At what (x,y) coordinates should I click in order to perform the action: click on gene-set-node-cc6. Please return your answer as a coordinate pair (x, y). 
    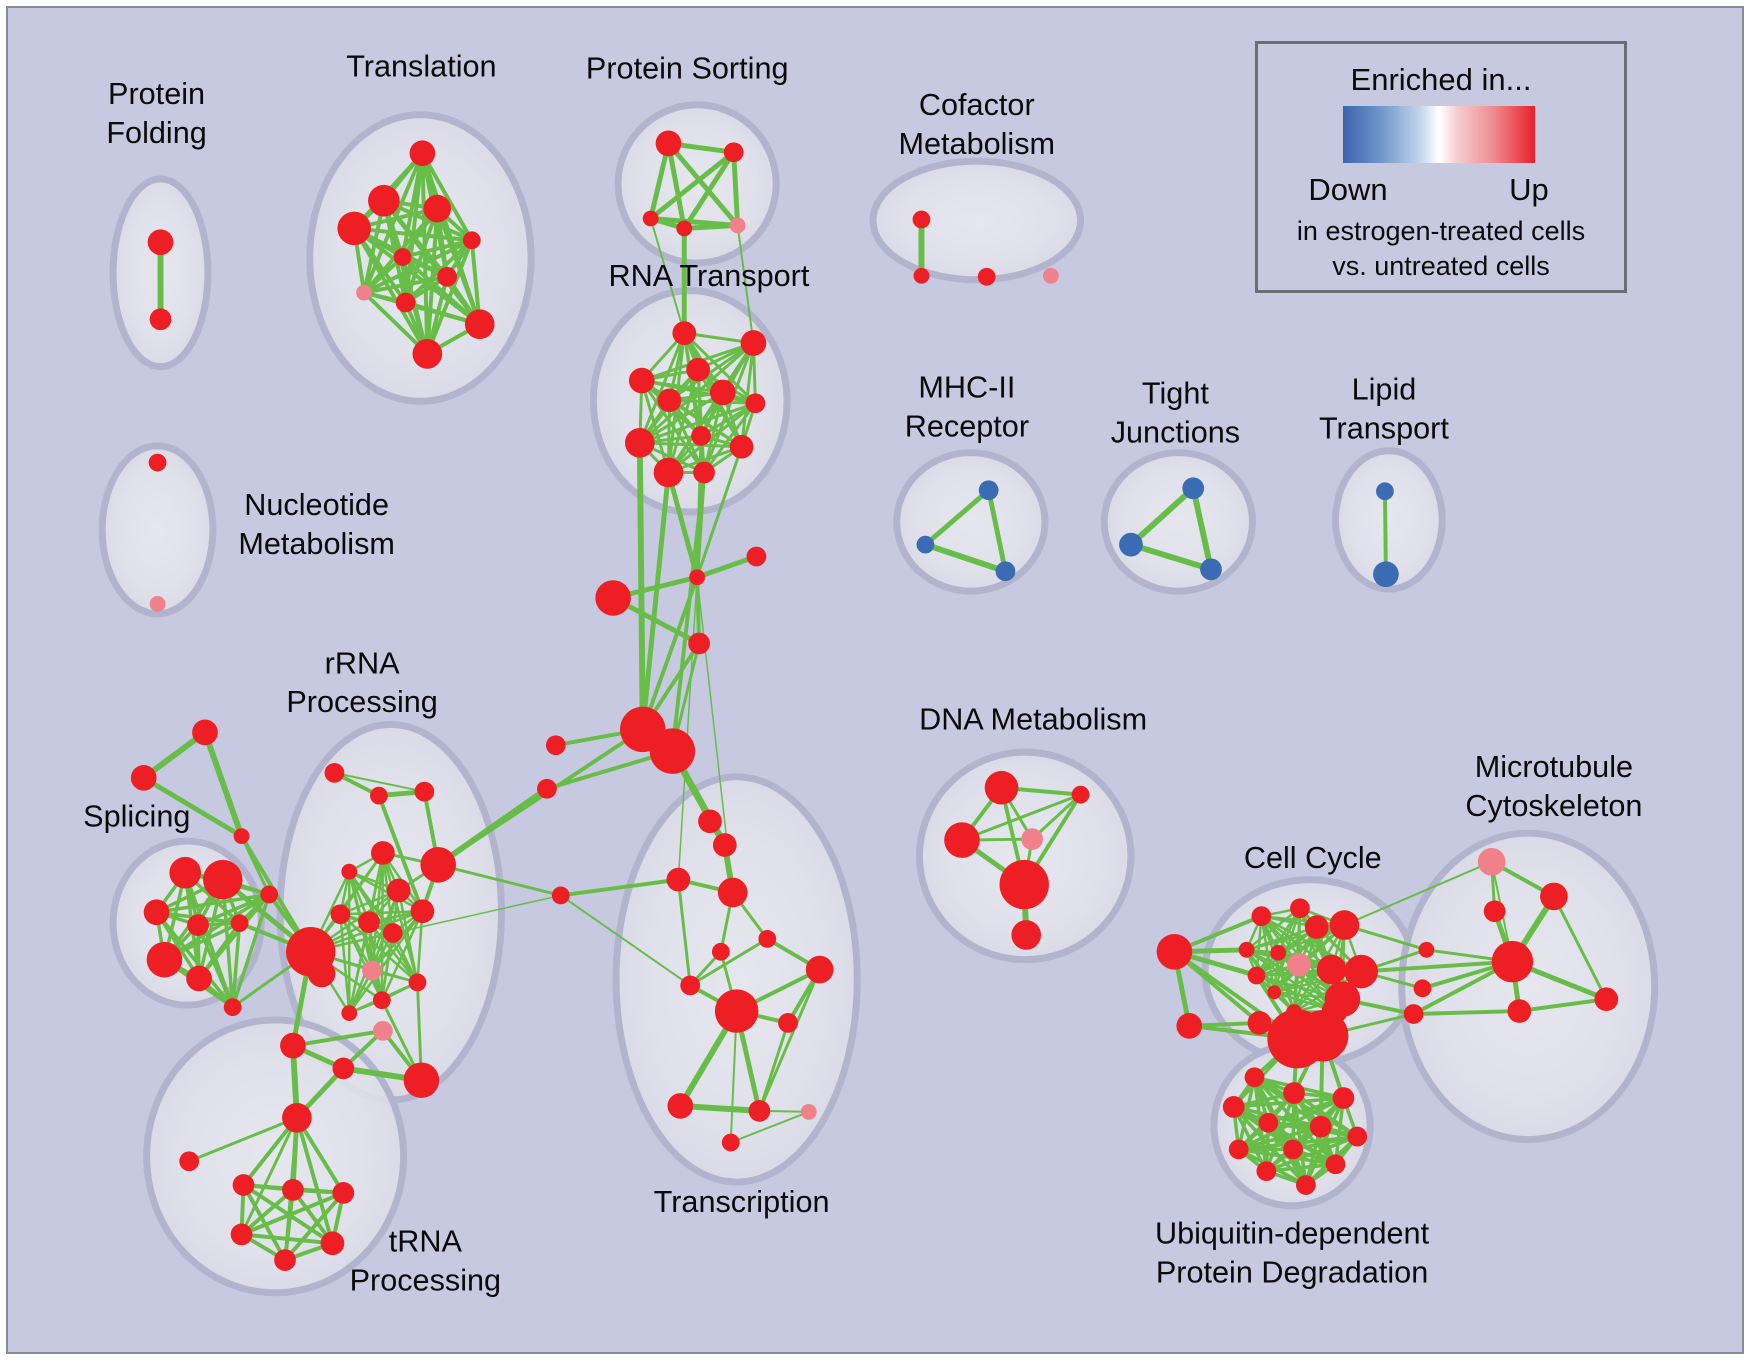
    Looking at the image, I should click on (1278, 952).